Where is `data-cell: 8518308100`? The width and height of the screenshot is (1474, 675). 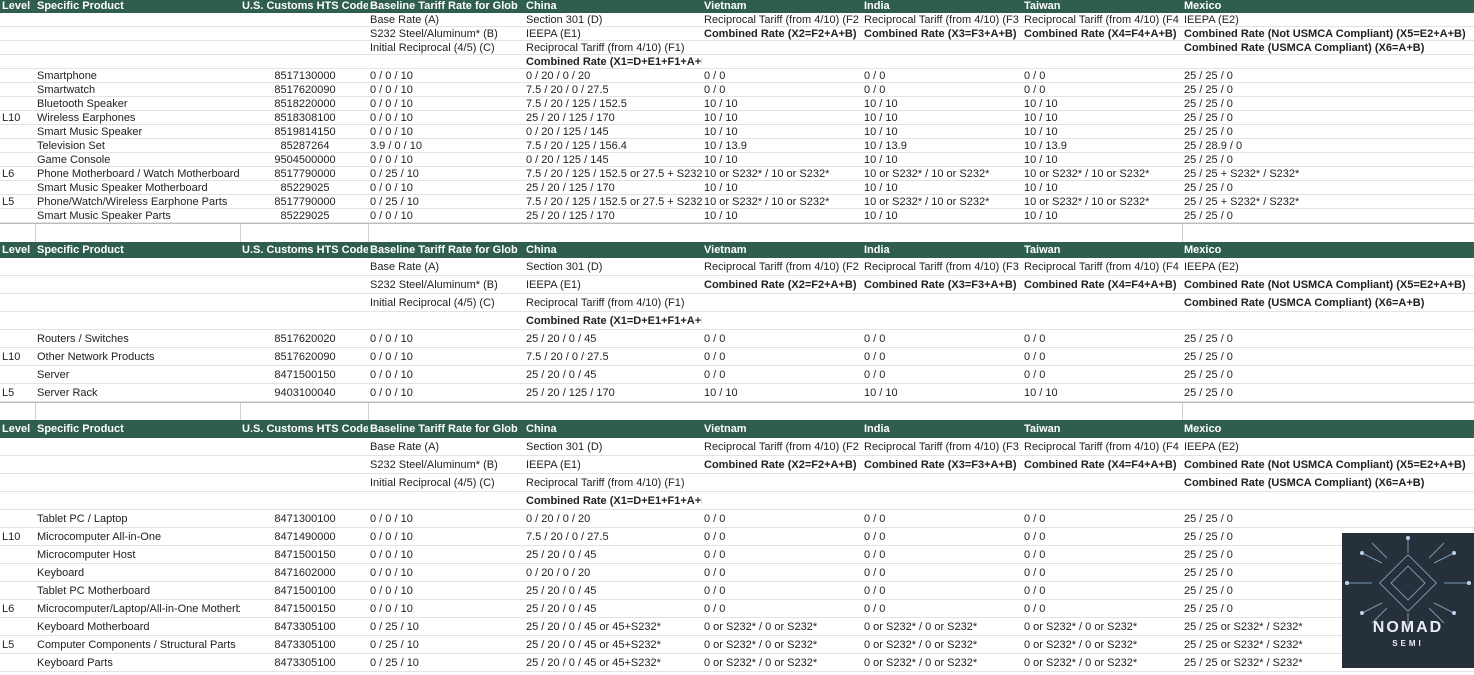
data-cell: 8518308100 is located at coordinates (305, 118).